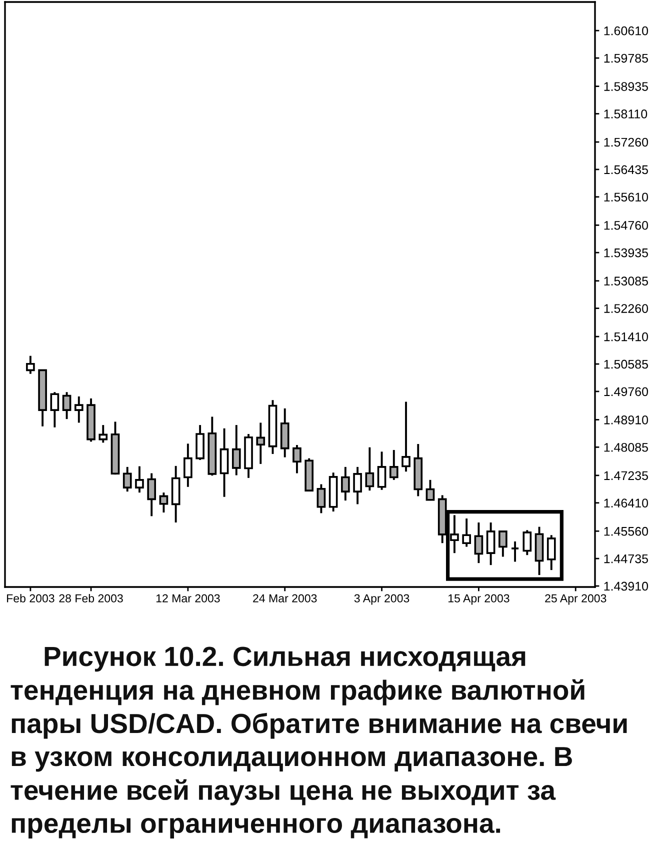  Describe the element at coordinates (626, 586) in the screenshot. I see `y-tick-label: 1.43910` at that location.